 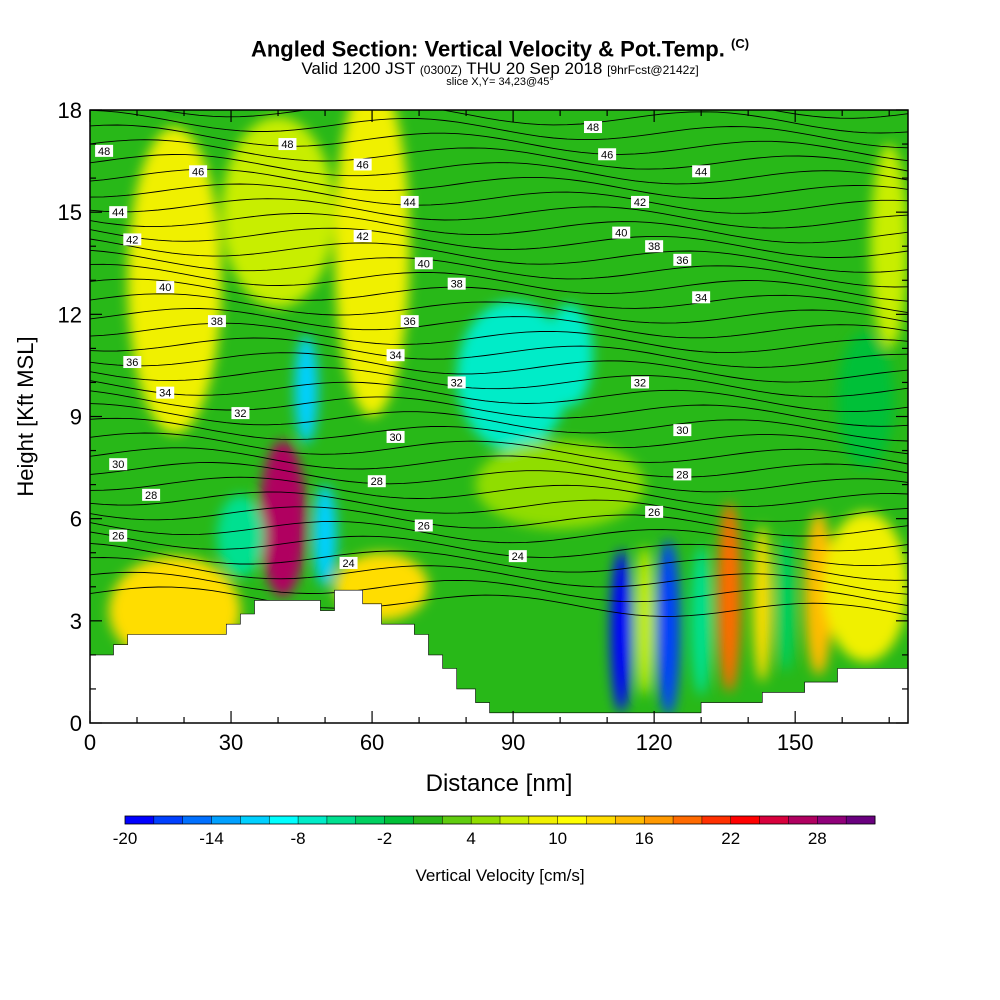 I want to click on x-tick-label: 0, so click(x=90, y=742).